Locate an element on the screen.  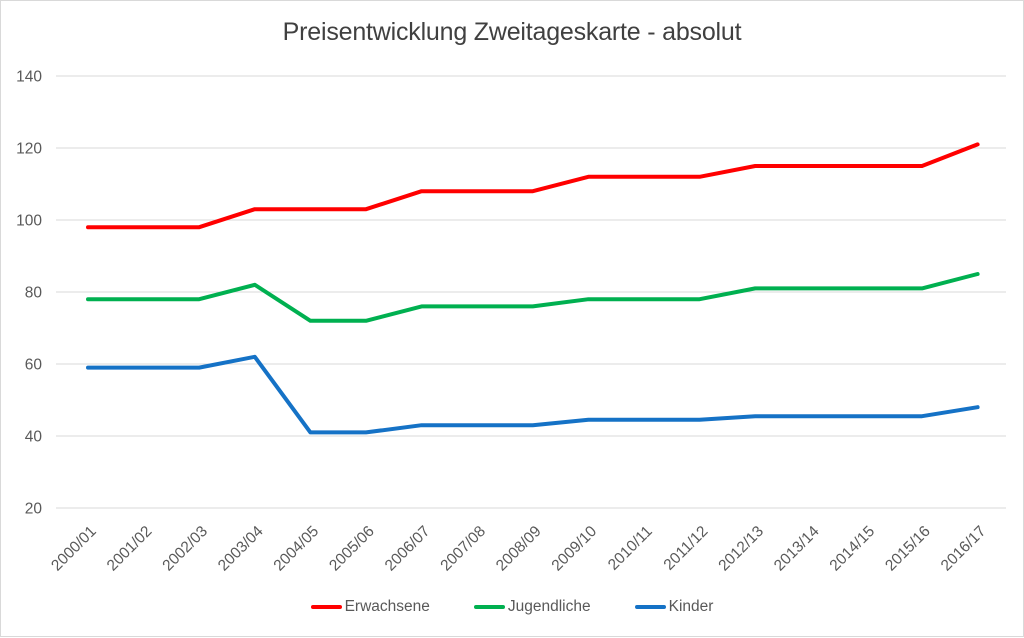
legend-item-kinder: Kinder is located at coordinates (674, 607).